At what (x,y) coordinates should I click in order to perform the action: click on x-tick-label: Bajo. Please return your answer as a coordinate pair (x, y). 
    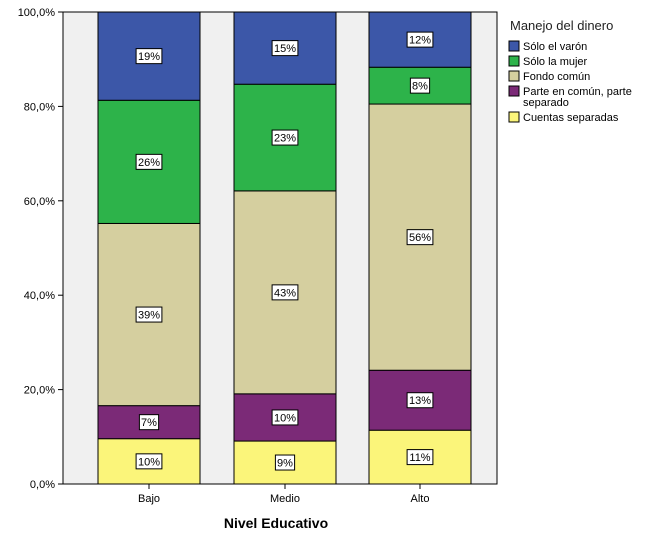
    Looking at the image, I should click on (149, 499).